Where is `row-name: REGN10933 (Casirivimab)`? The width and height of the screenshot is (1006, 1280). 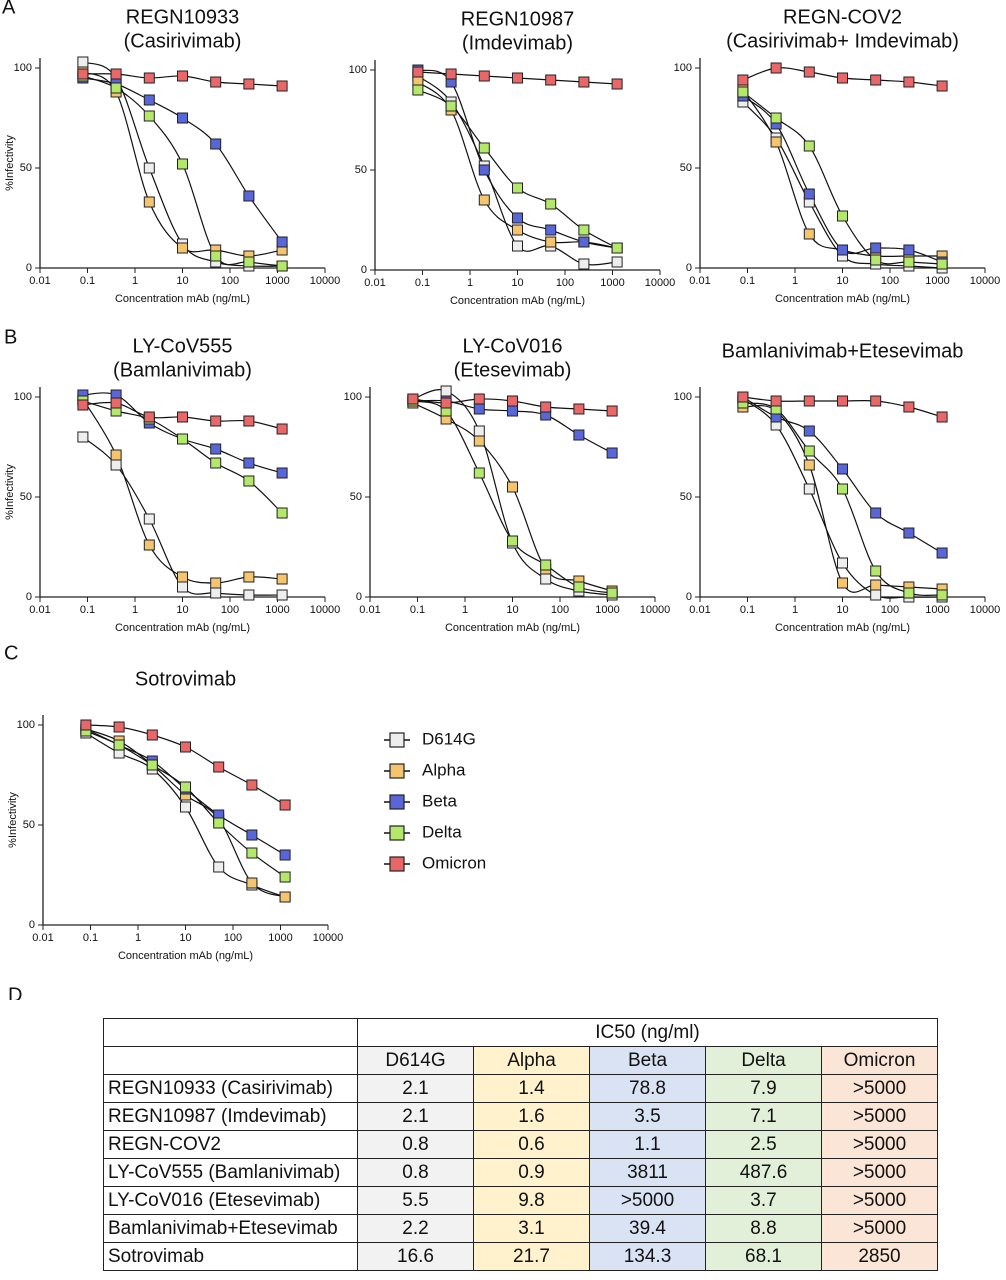
row-name: REGN10933 (Casirivimab) is located at coordinates (230, 1088).